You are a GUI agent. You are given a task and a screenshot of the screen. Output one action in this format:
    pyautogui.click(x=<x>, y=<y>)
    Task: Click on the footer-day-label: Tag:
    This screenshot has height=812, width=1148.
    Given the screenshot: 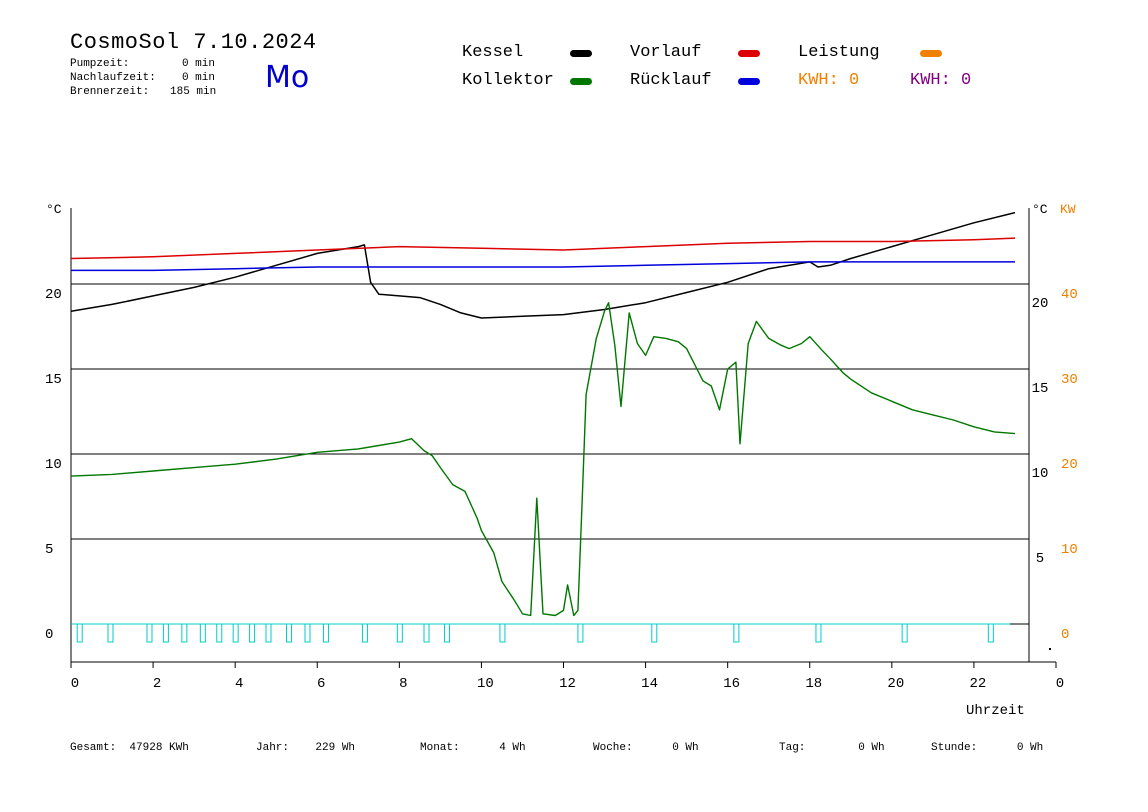 What is the action you would take?
    pyautogui.click(x=792, y=748)
    